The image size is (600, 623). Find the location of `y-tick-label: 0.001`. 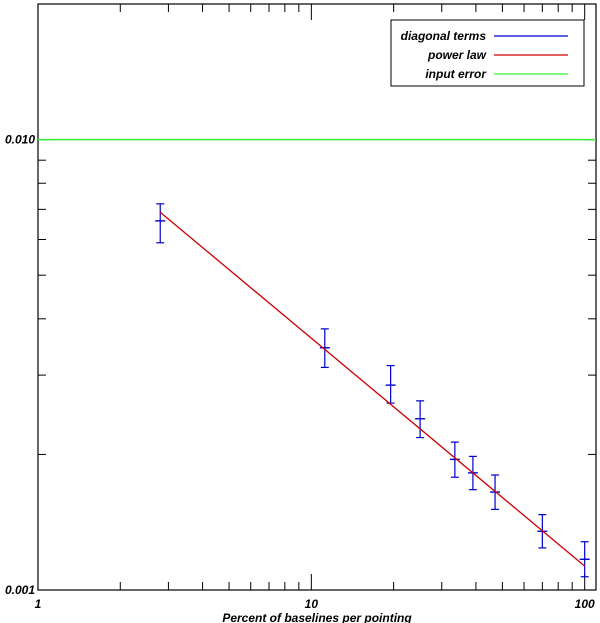

y-tick-label: 0.001 is located at coordinates (20, 590).